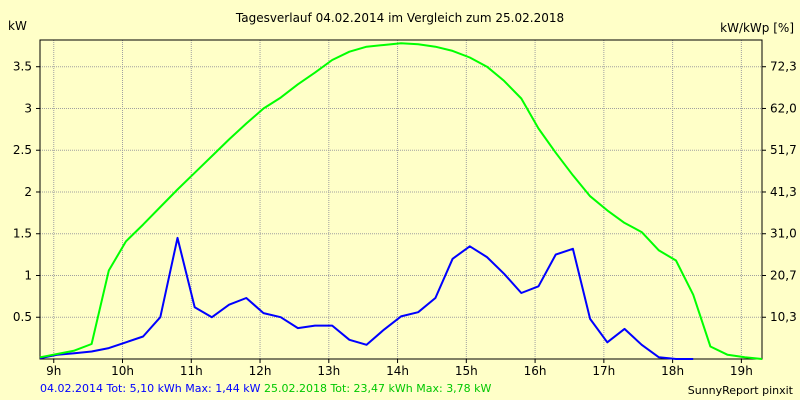  I want to click on y-tick-label-right: 41,3, so click(783, 192).